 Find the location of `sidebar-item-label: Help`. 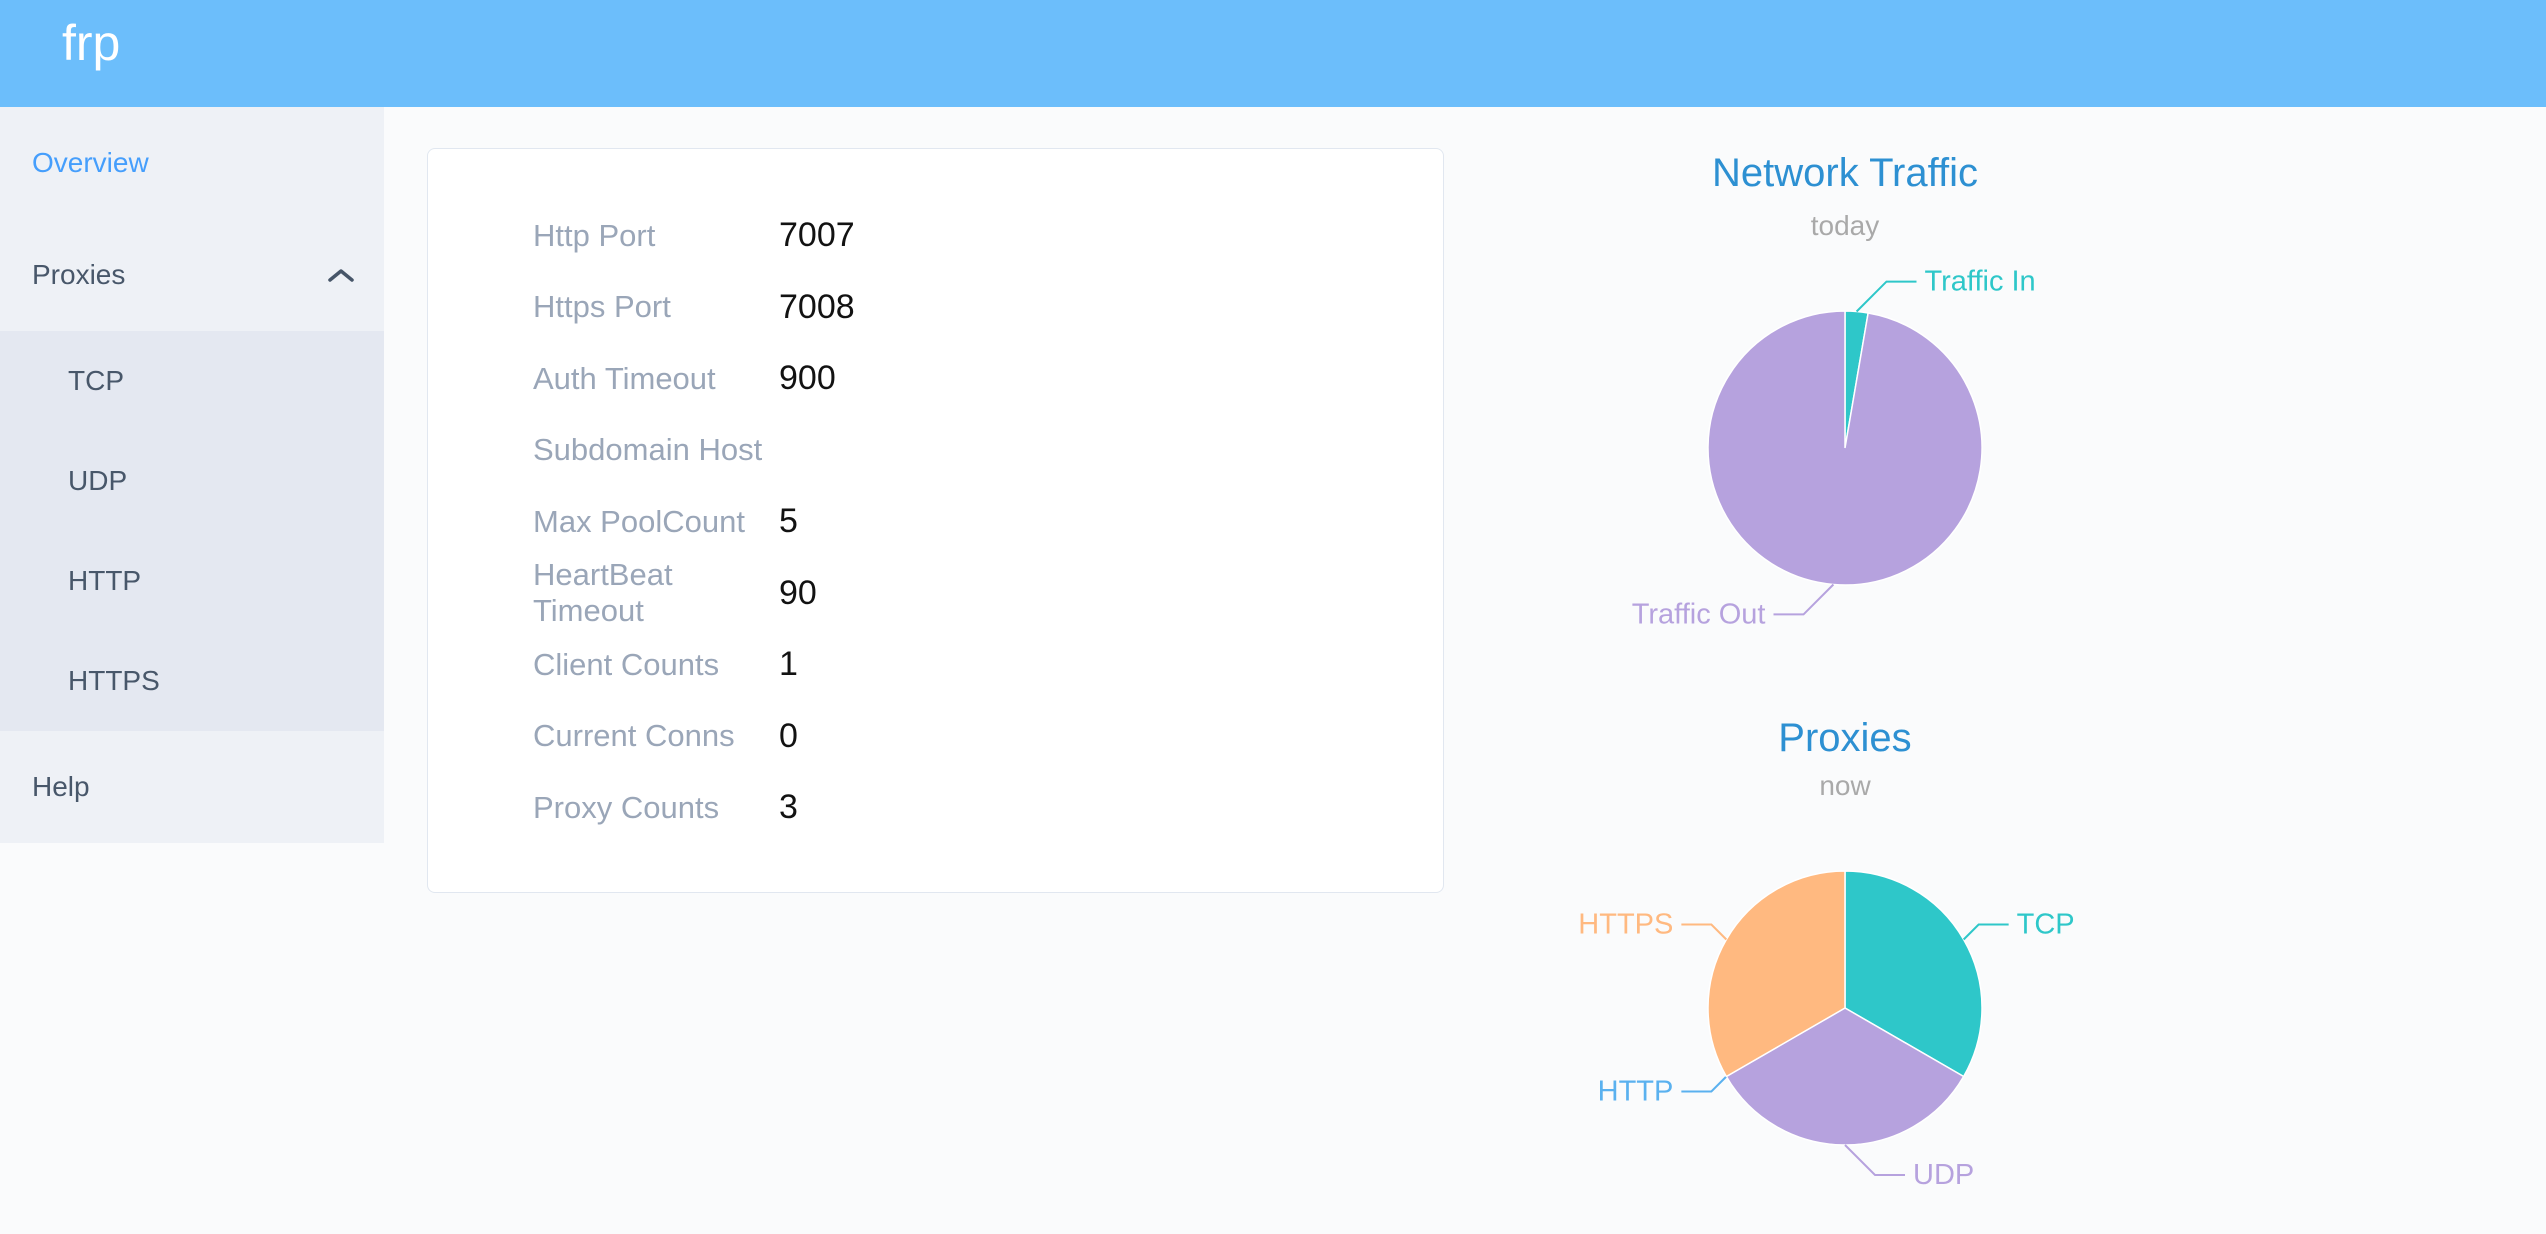

sidebar-item-label: Help is located at coordinates (61, 786).